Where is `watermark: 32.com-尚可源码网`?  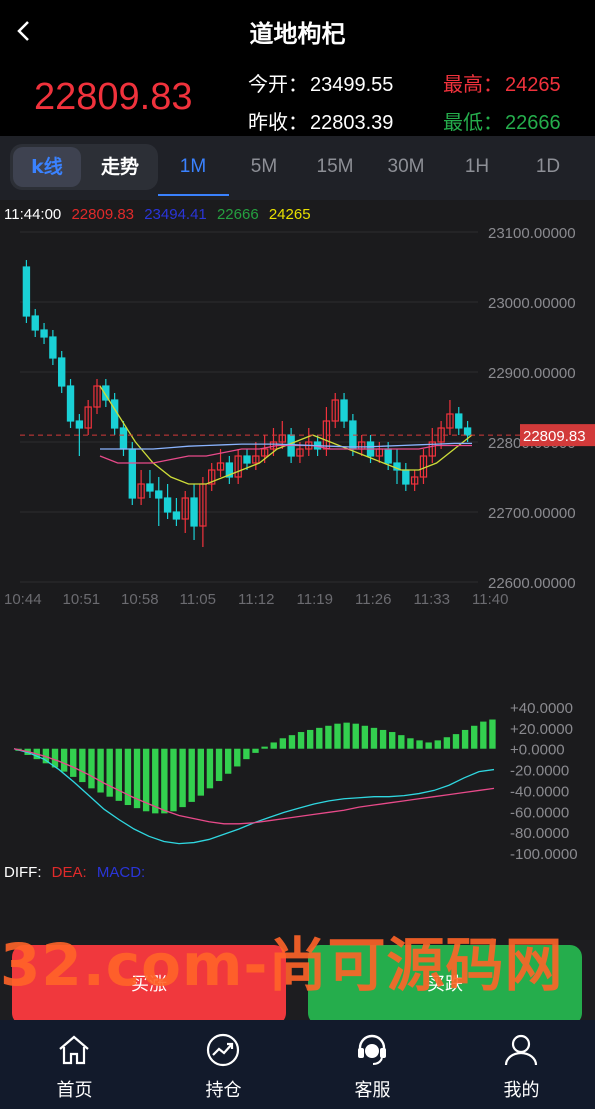 watermark: 32.com-尚可源码网 is located at coordinates (282, 965).